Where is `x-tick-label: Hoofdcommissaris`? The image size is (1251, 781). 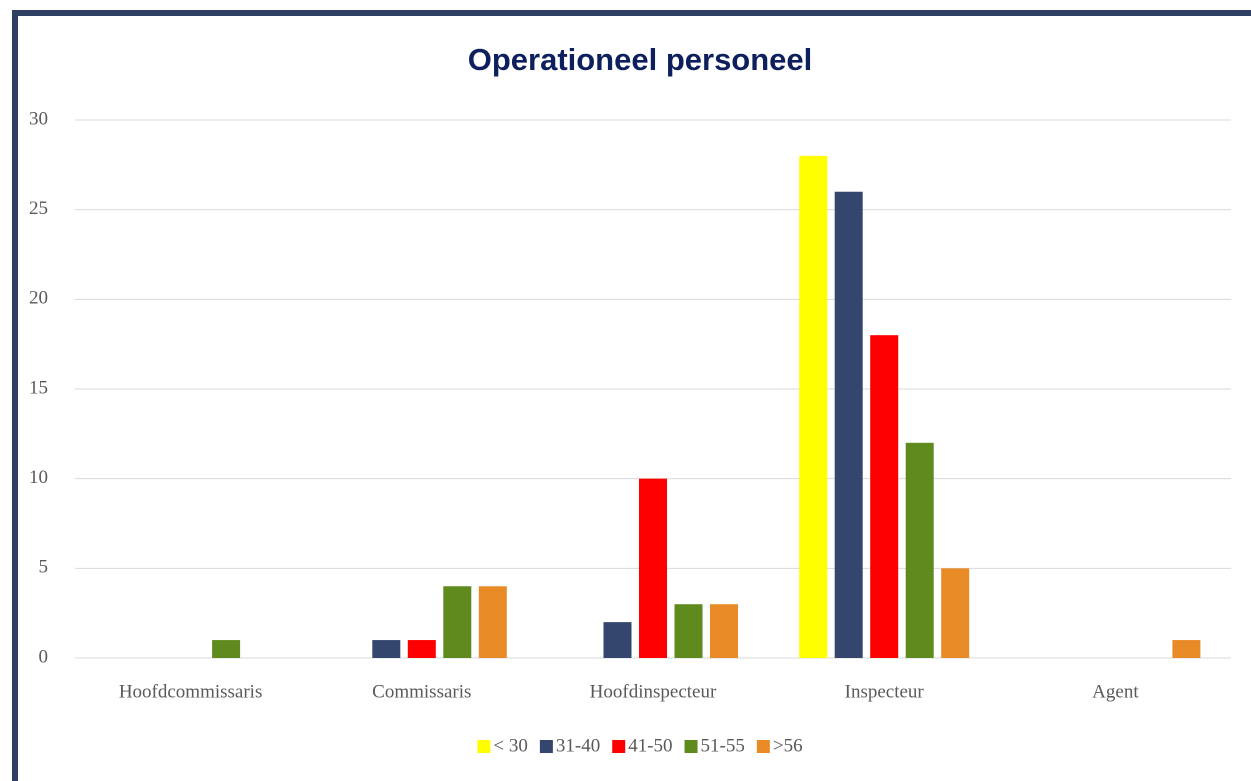
x-tick-label: Hoofdcommissaris is located at coordinates (191, 691).